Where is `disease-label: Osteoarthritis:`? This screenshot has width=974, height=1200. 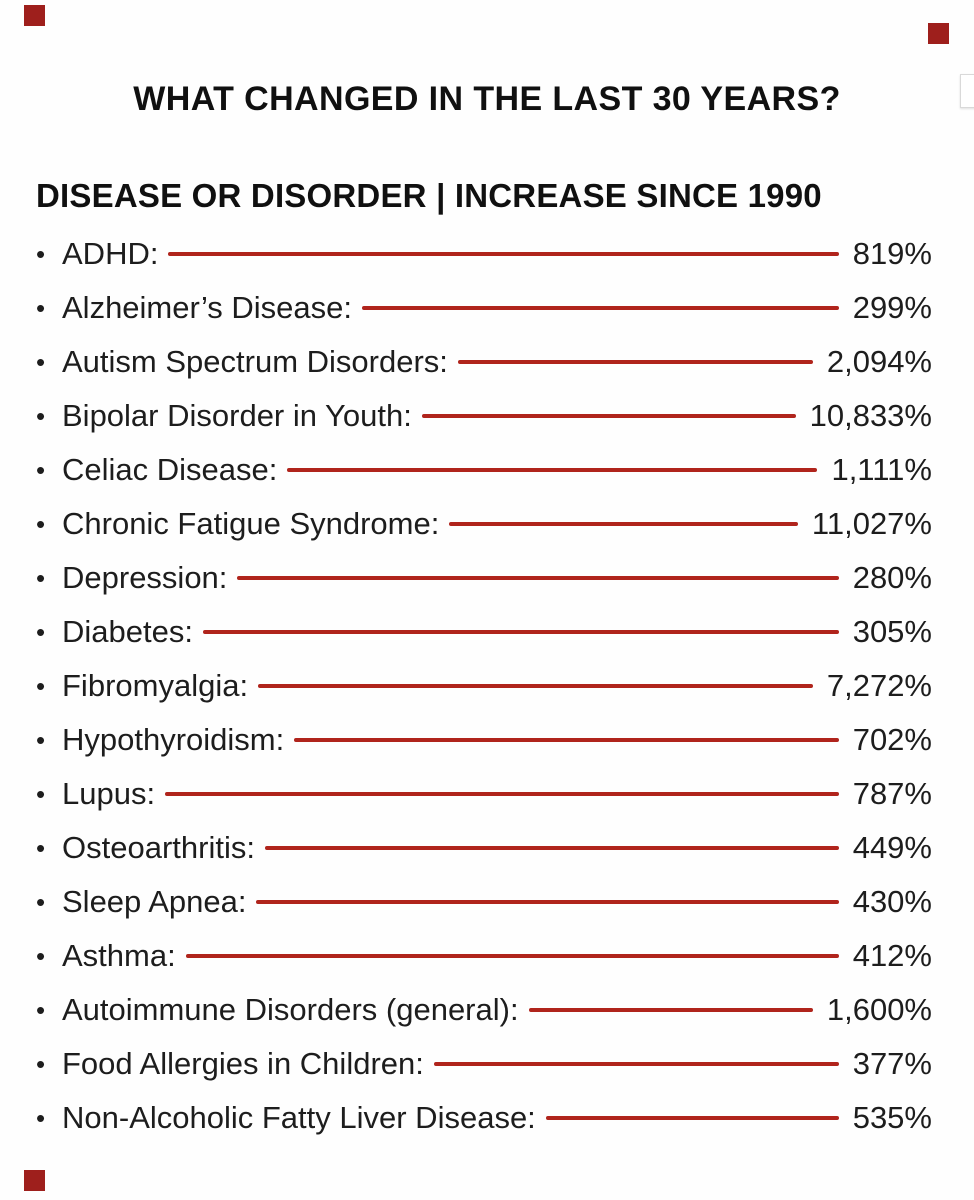 disease-label: Osteoarthritis: is located at coordinates (158, 847).